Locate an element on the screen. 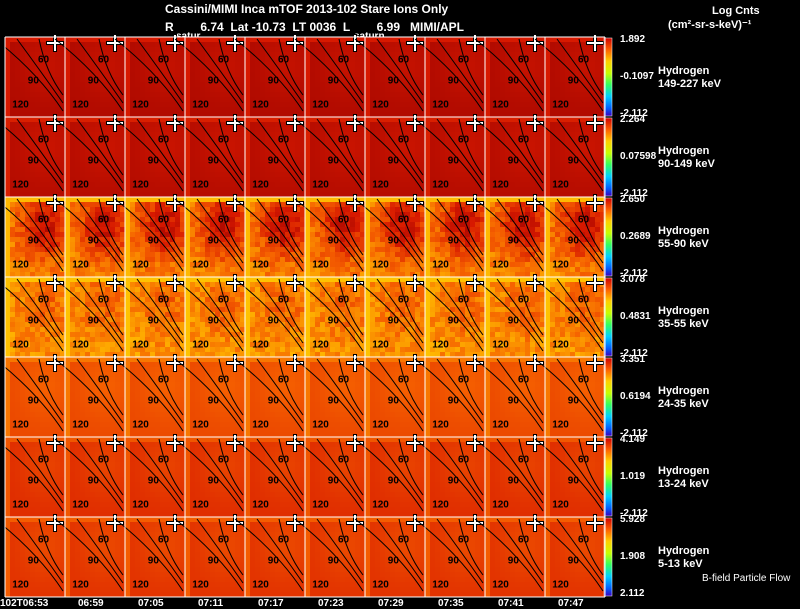 The image size is (800, 609). colorbar-mid: 1.908 is located at coordinates (633, 556).